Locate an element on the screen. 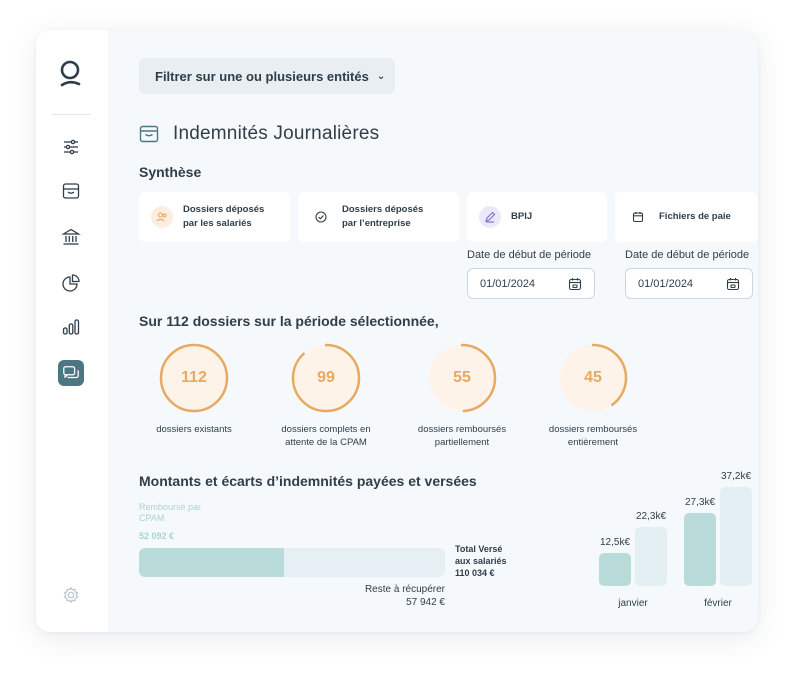 This screenshot has width=795, height=675. card-fichiers-paie: Fichiers de paie is located at coordinates (686, 217).